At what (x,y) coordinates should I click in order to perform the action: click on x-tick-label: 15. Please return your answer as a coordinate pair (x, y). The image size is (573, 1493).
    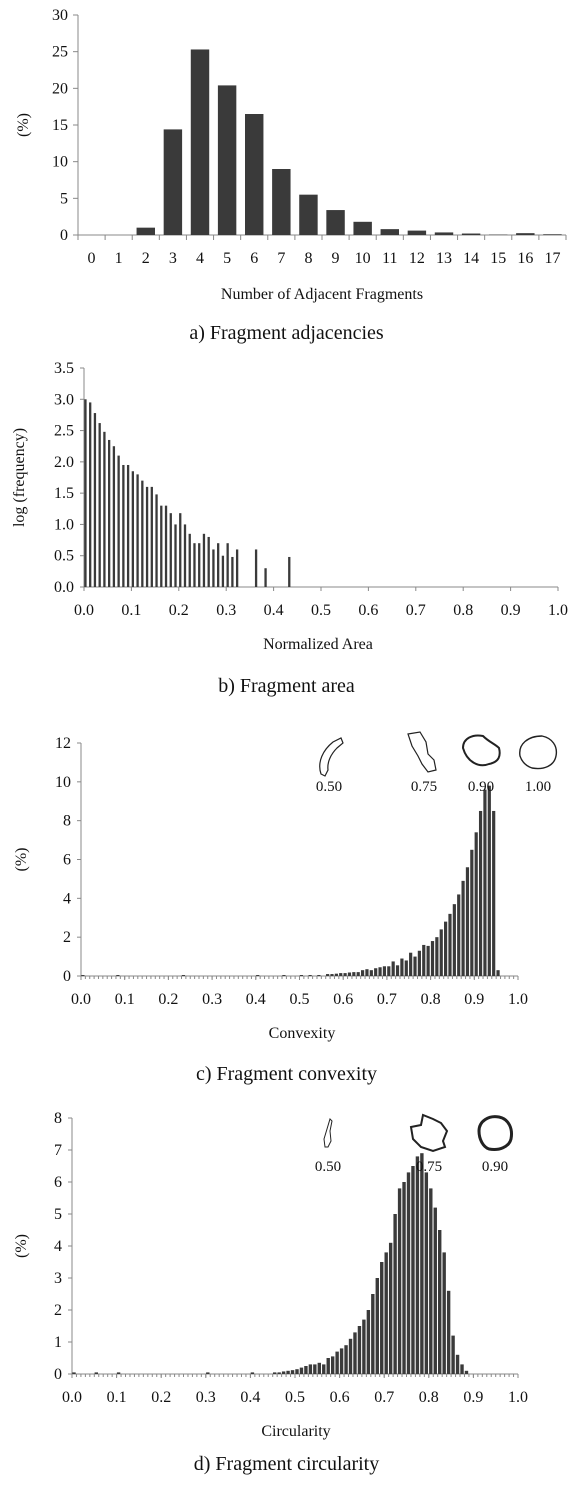
    Looking at the image, I should click on (498, 258).